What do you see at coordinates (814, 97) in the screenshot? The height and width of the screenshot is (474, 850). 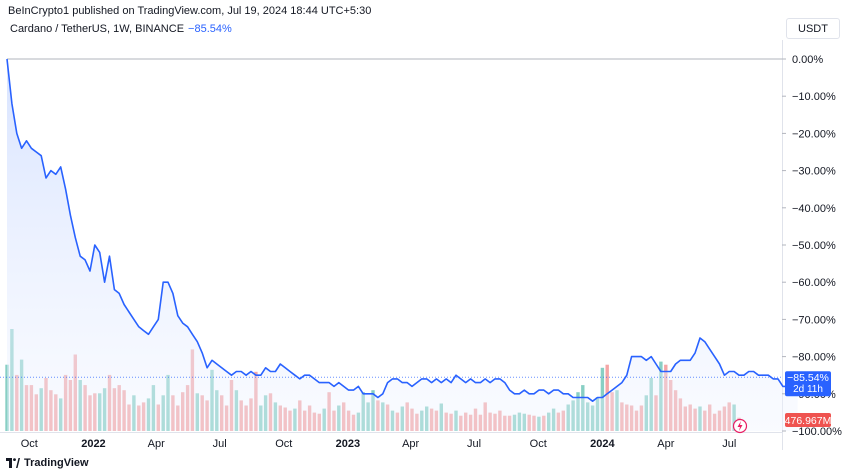 I see `y-tick-label: −10.00%` at bounding box center [814, 97].